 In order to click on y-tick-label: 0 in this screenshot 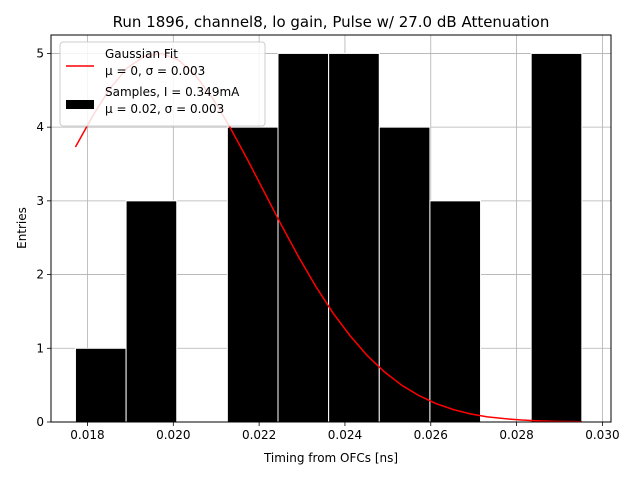, I will do `click(40, 422)`.